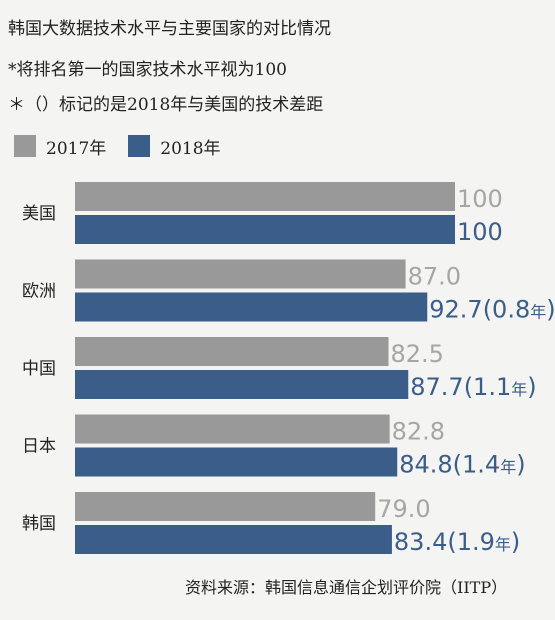 The image size is (555, 620). I want to click on source-note: 资料来源：韩国信息通信企划评价院（IITP）, so click(346, 587).